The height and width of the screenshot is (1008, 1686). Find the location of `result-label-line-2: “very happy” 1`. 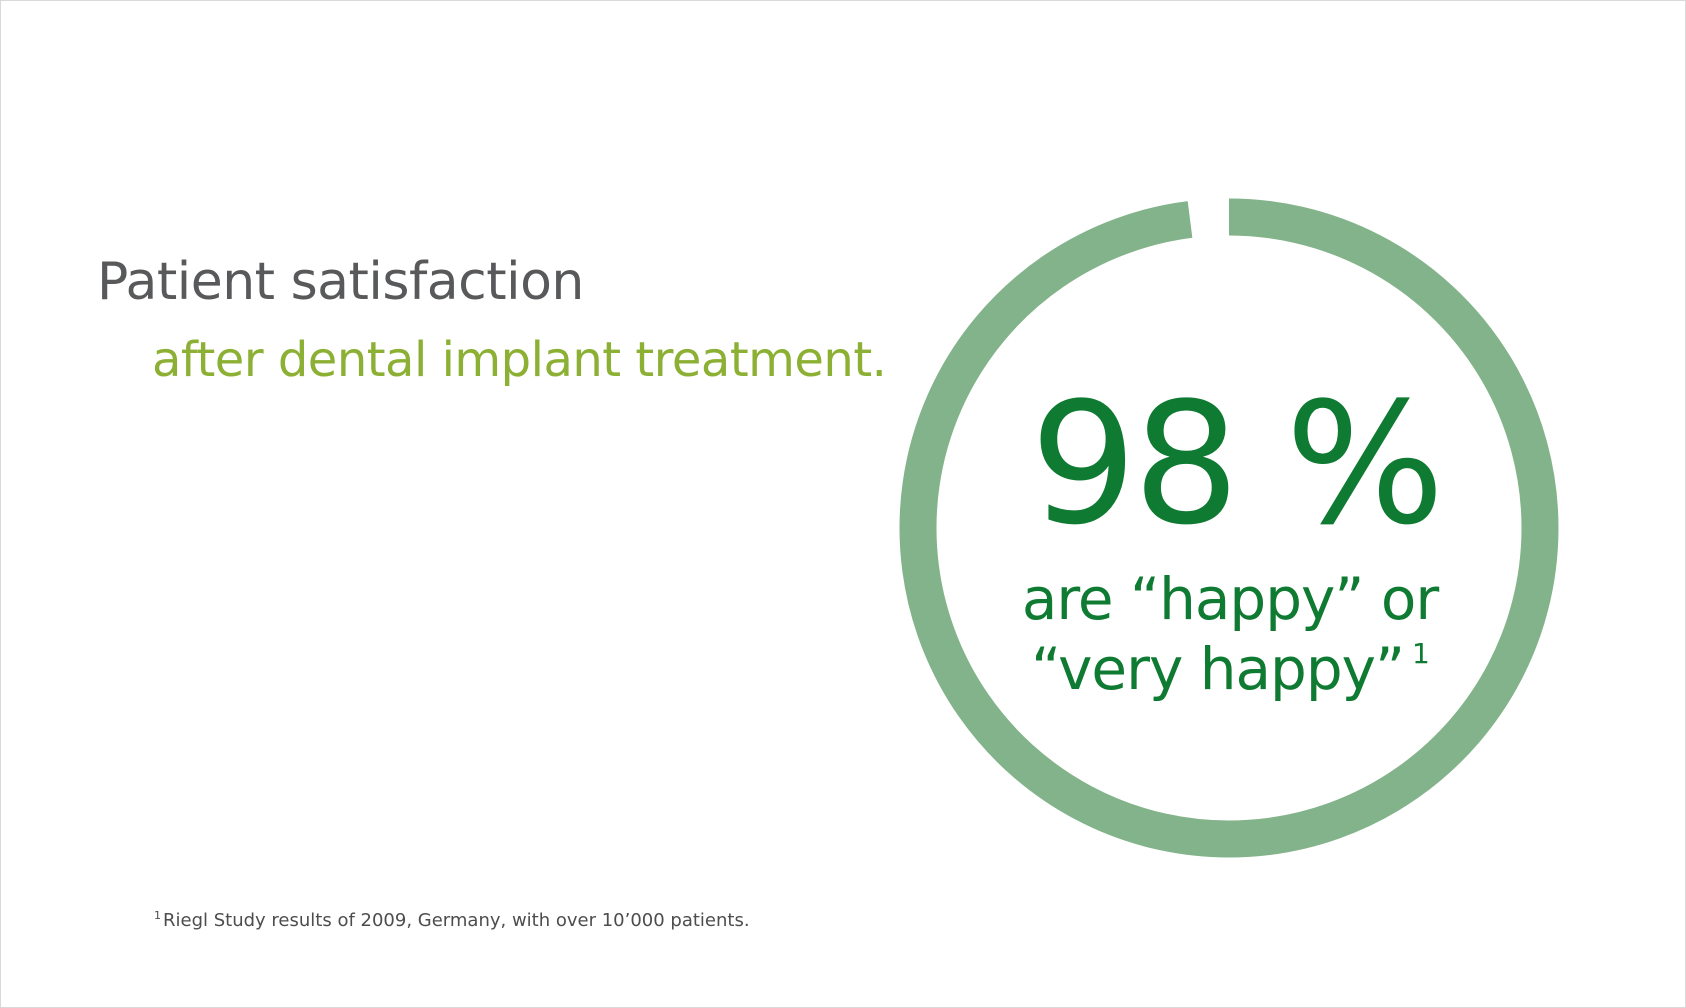

result-label-line-2: “very happy” 1 is located at coordinates (1230, 668).